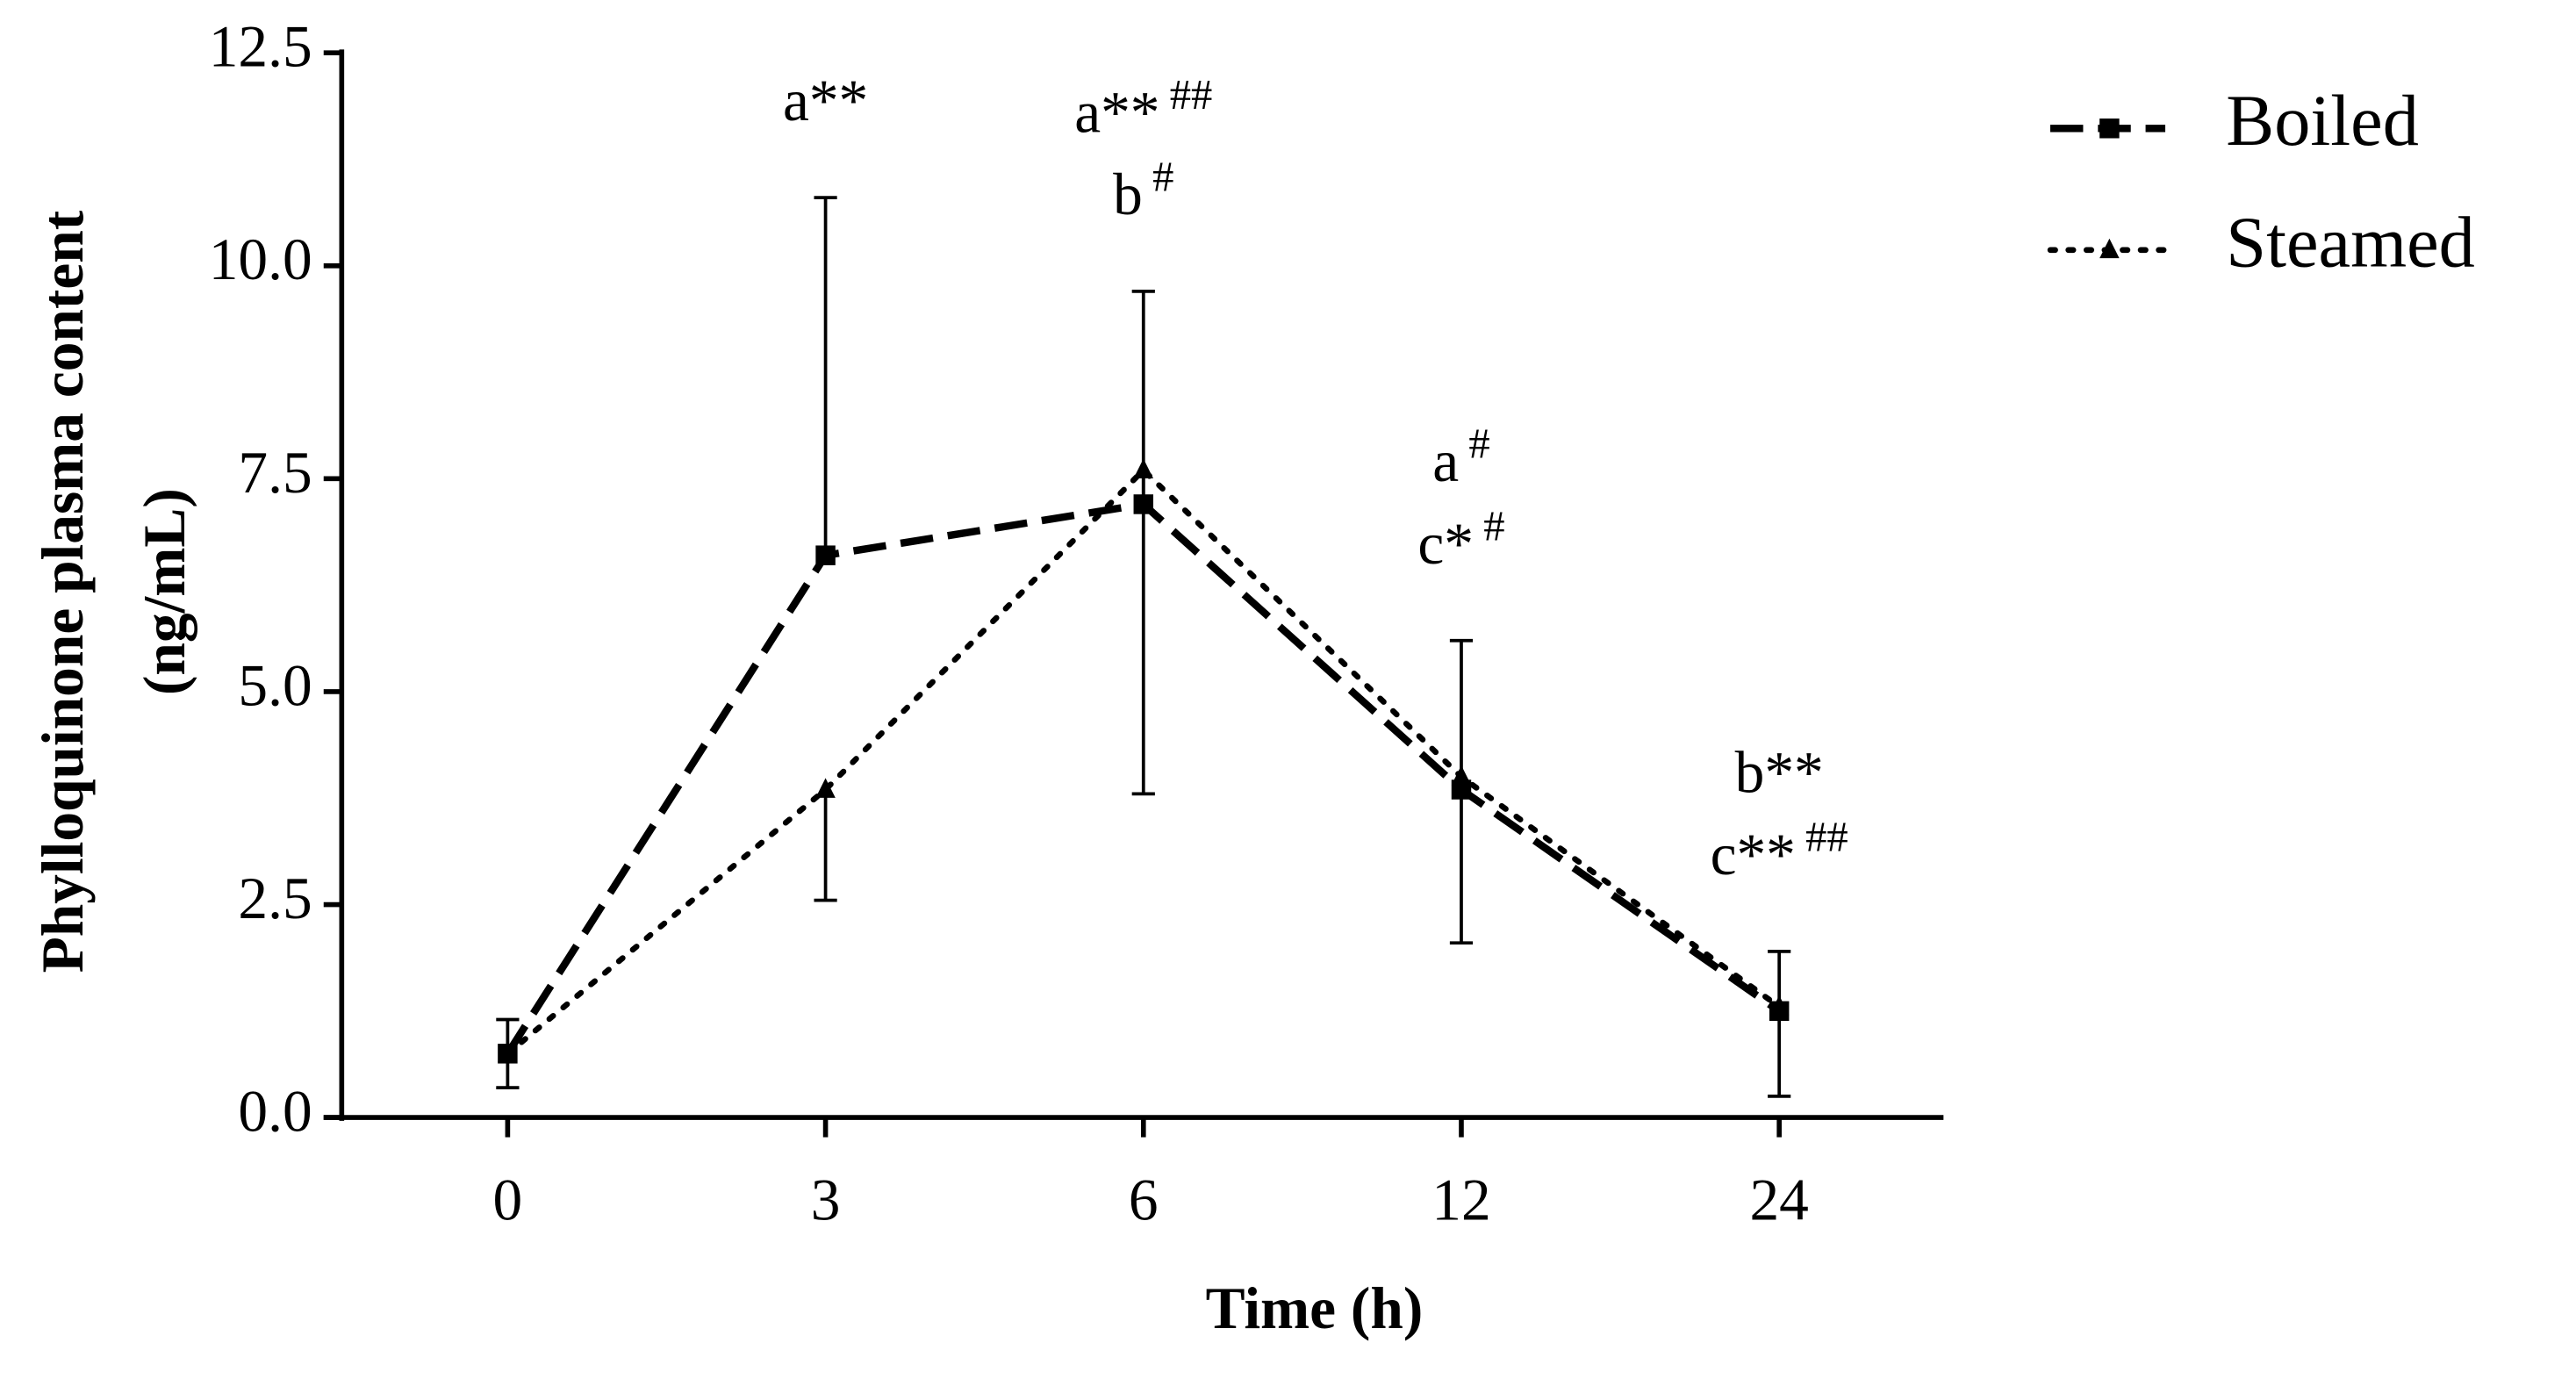 The image size is (2576, 1379). I want to click on annotation: c** ##, so click(1779, 851).